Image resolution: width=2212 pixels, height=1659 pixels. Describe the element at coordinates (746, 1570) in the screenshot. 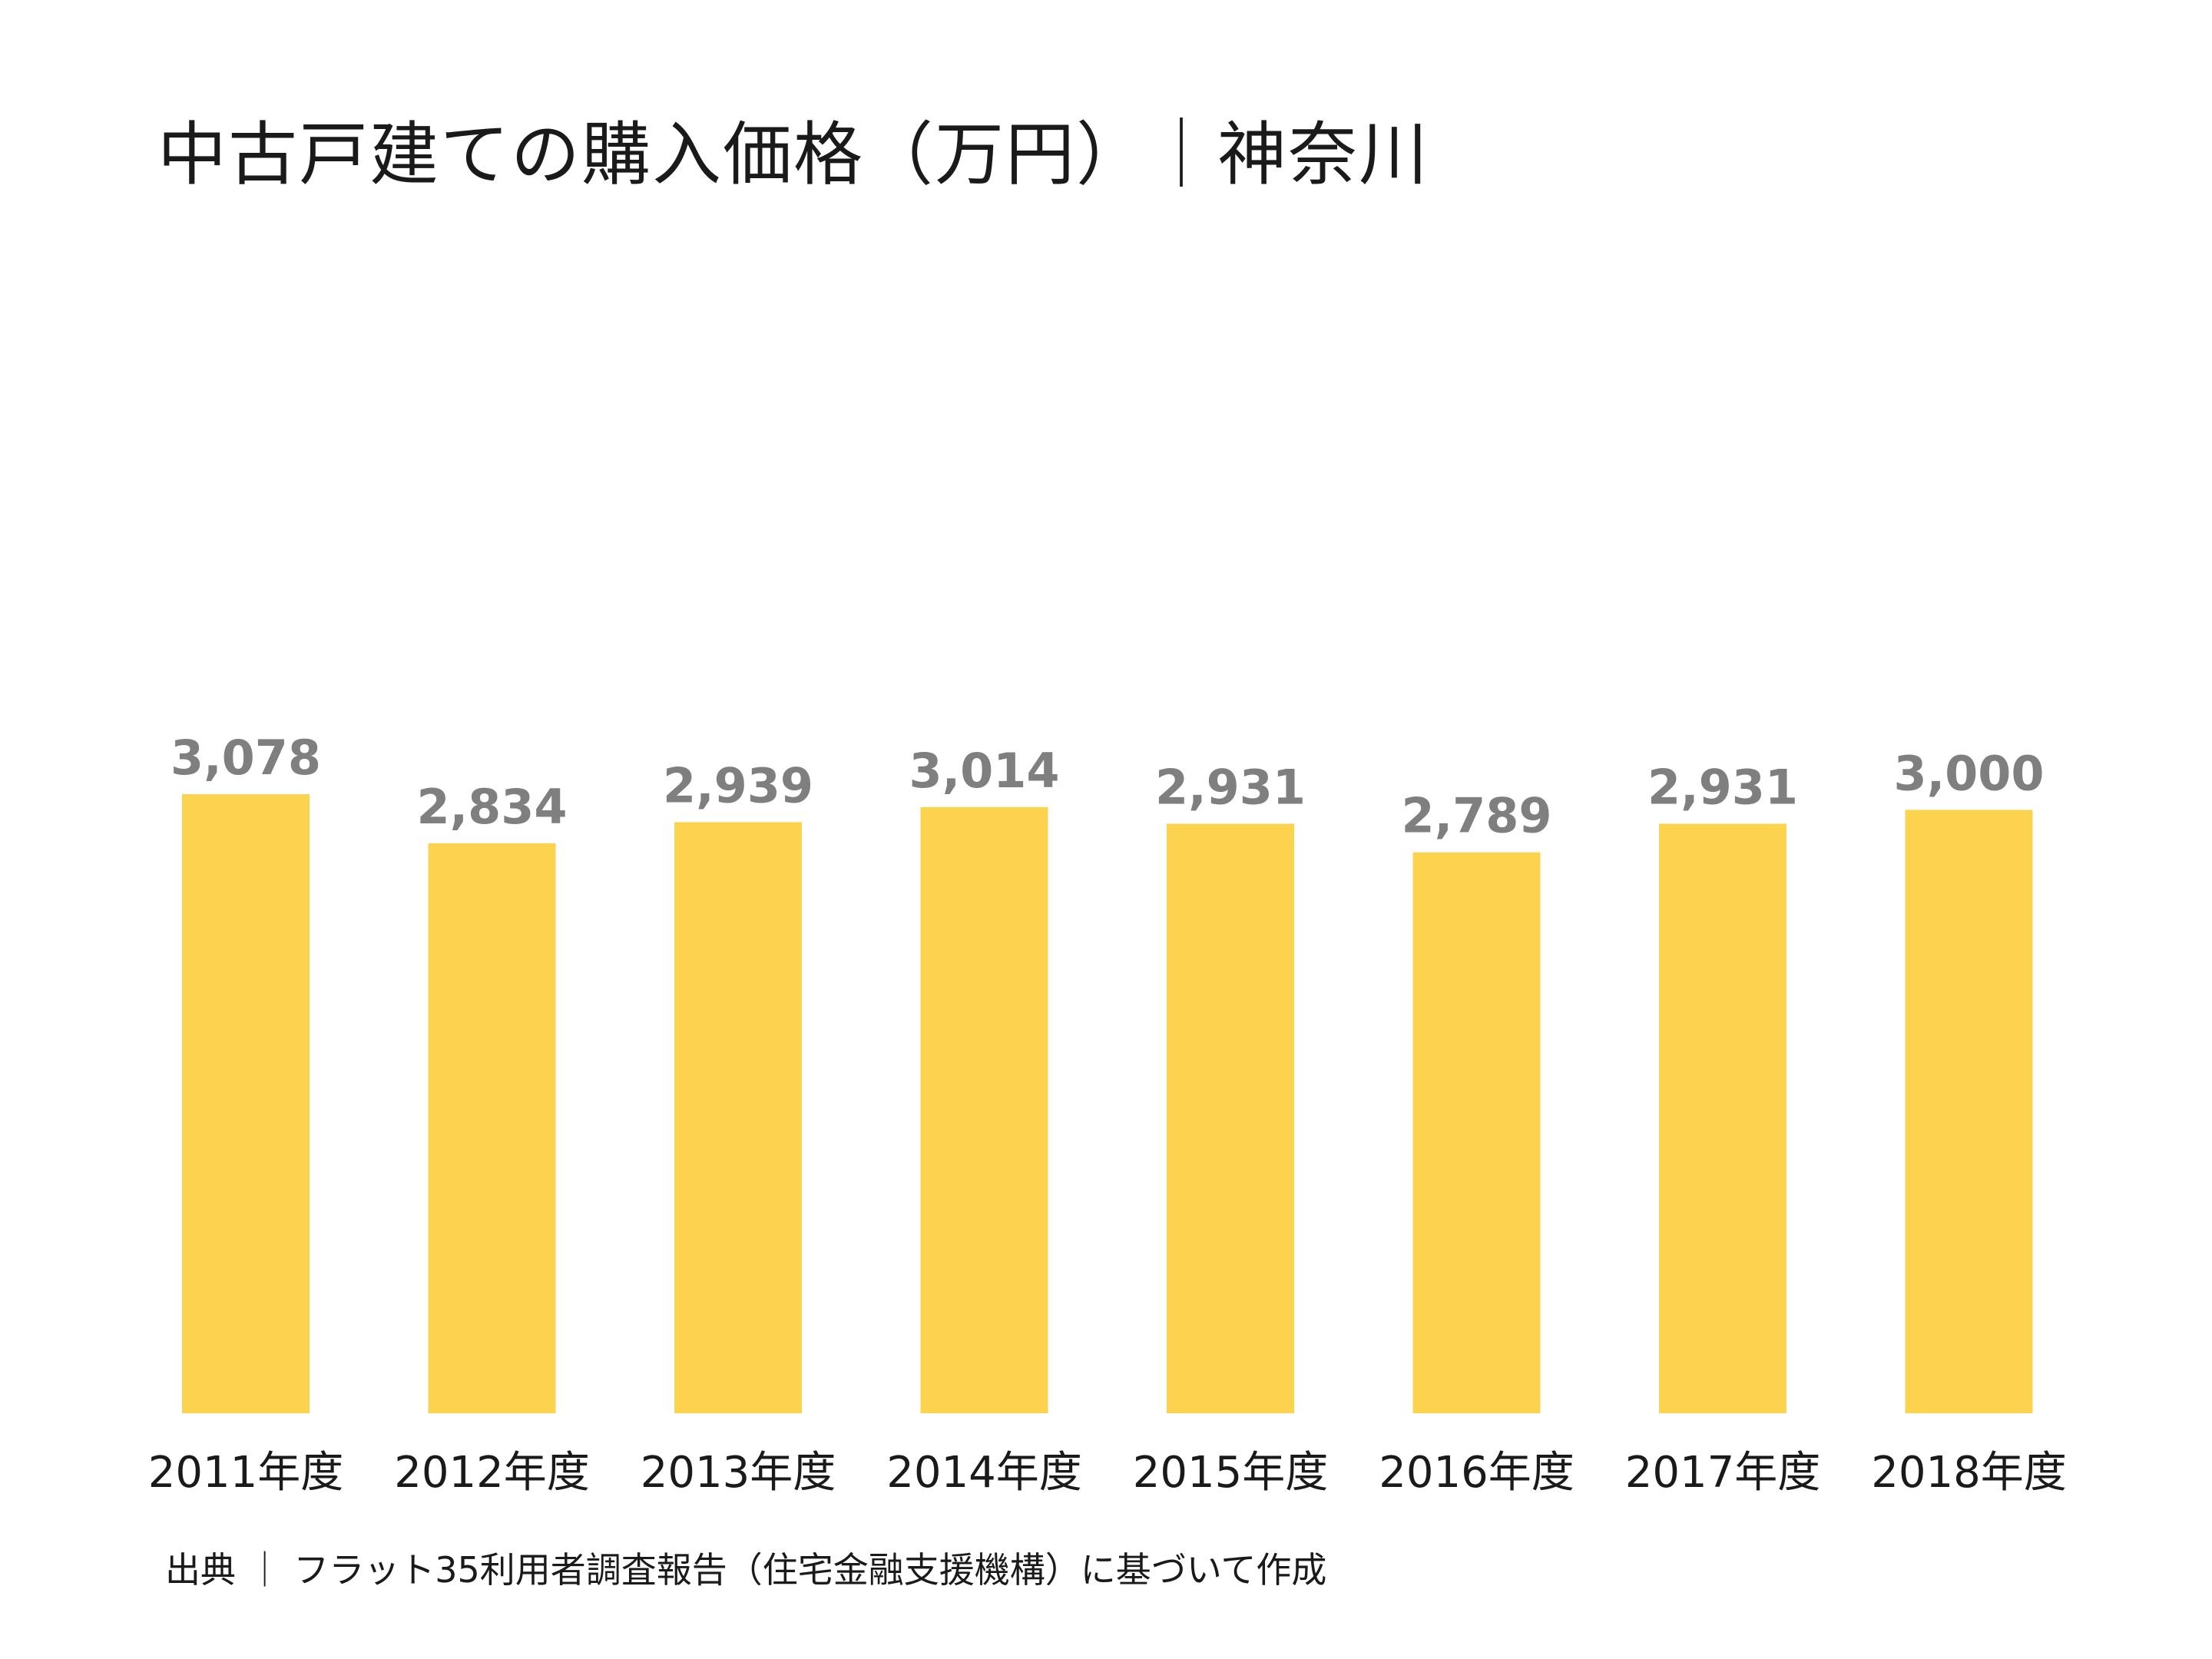

I see `source-note: 出典 ｜ フラット35利用者調査報告（住宅金融支援機構）に基づいて作成` at that location.